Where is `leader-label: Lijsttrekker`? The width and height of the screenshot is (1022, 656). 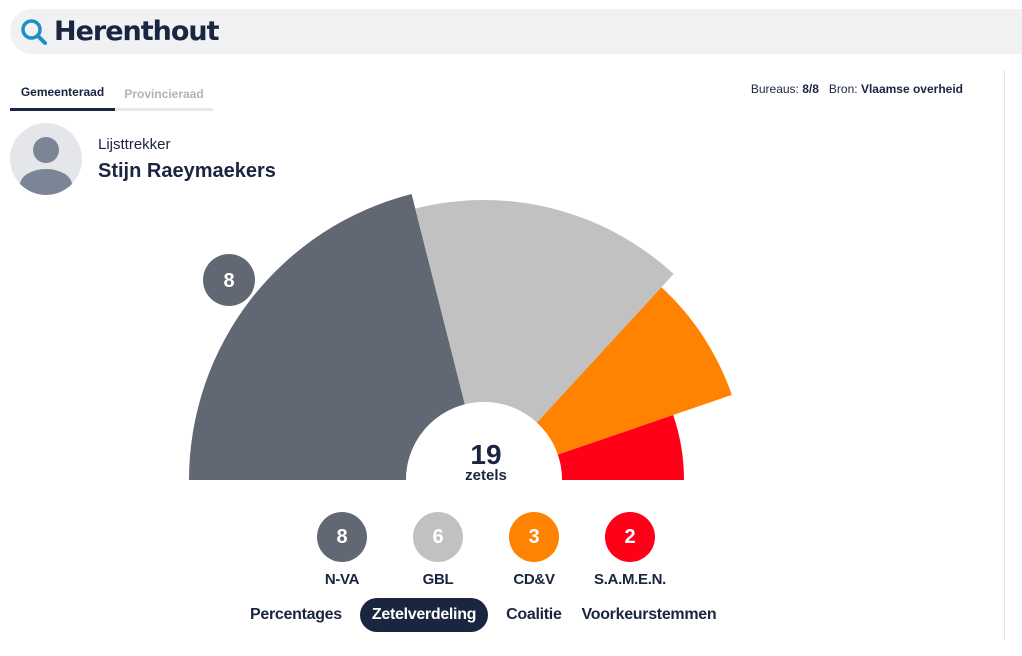
leader-label: Lijsttrekker is located at coordinates (134, 144).